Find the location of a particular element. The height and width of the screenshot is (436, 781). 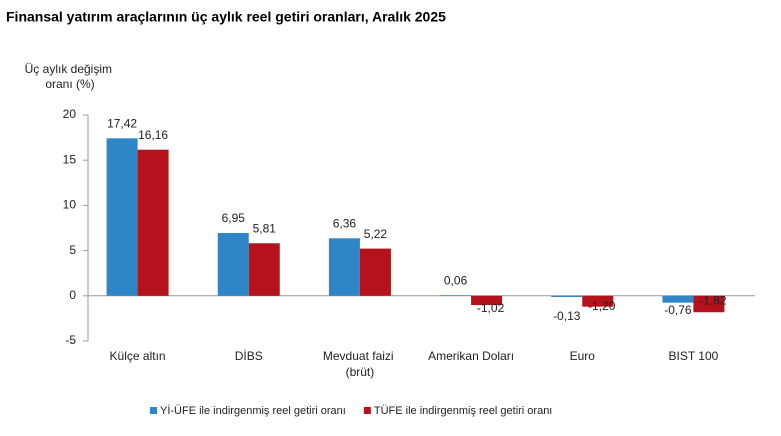

value-label: 16,16 is located at coordinates (153, 135).